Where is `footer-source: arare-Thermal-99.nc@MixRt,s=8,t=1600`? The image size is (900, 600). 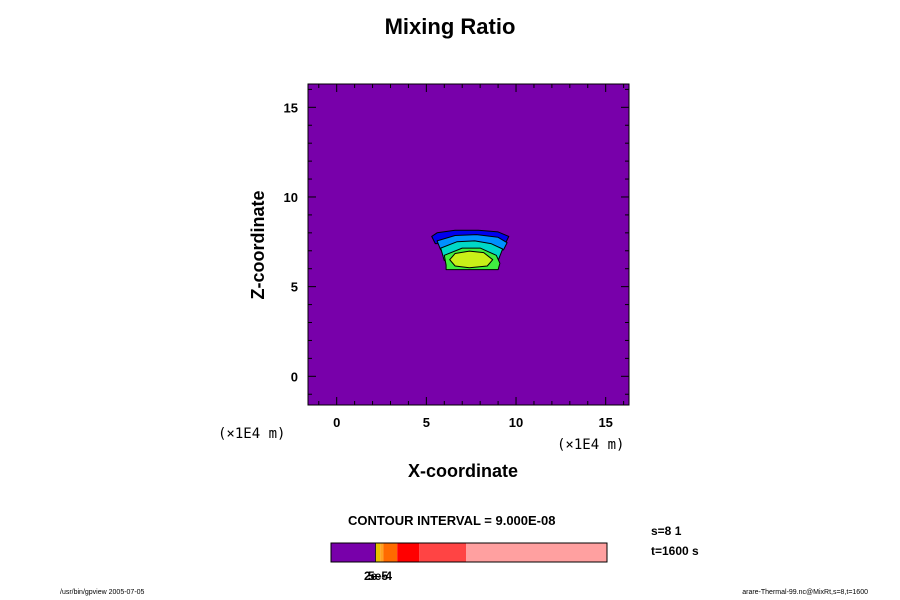 footer-source: arare-Thermal-99.nc@MixRt,s=8,t=1600 is located at coordinates (805, 592).